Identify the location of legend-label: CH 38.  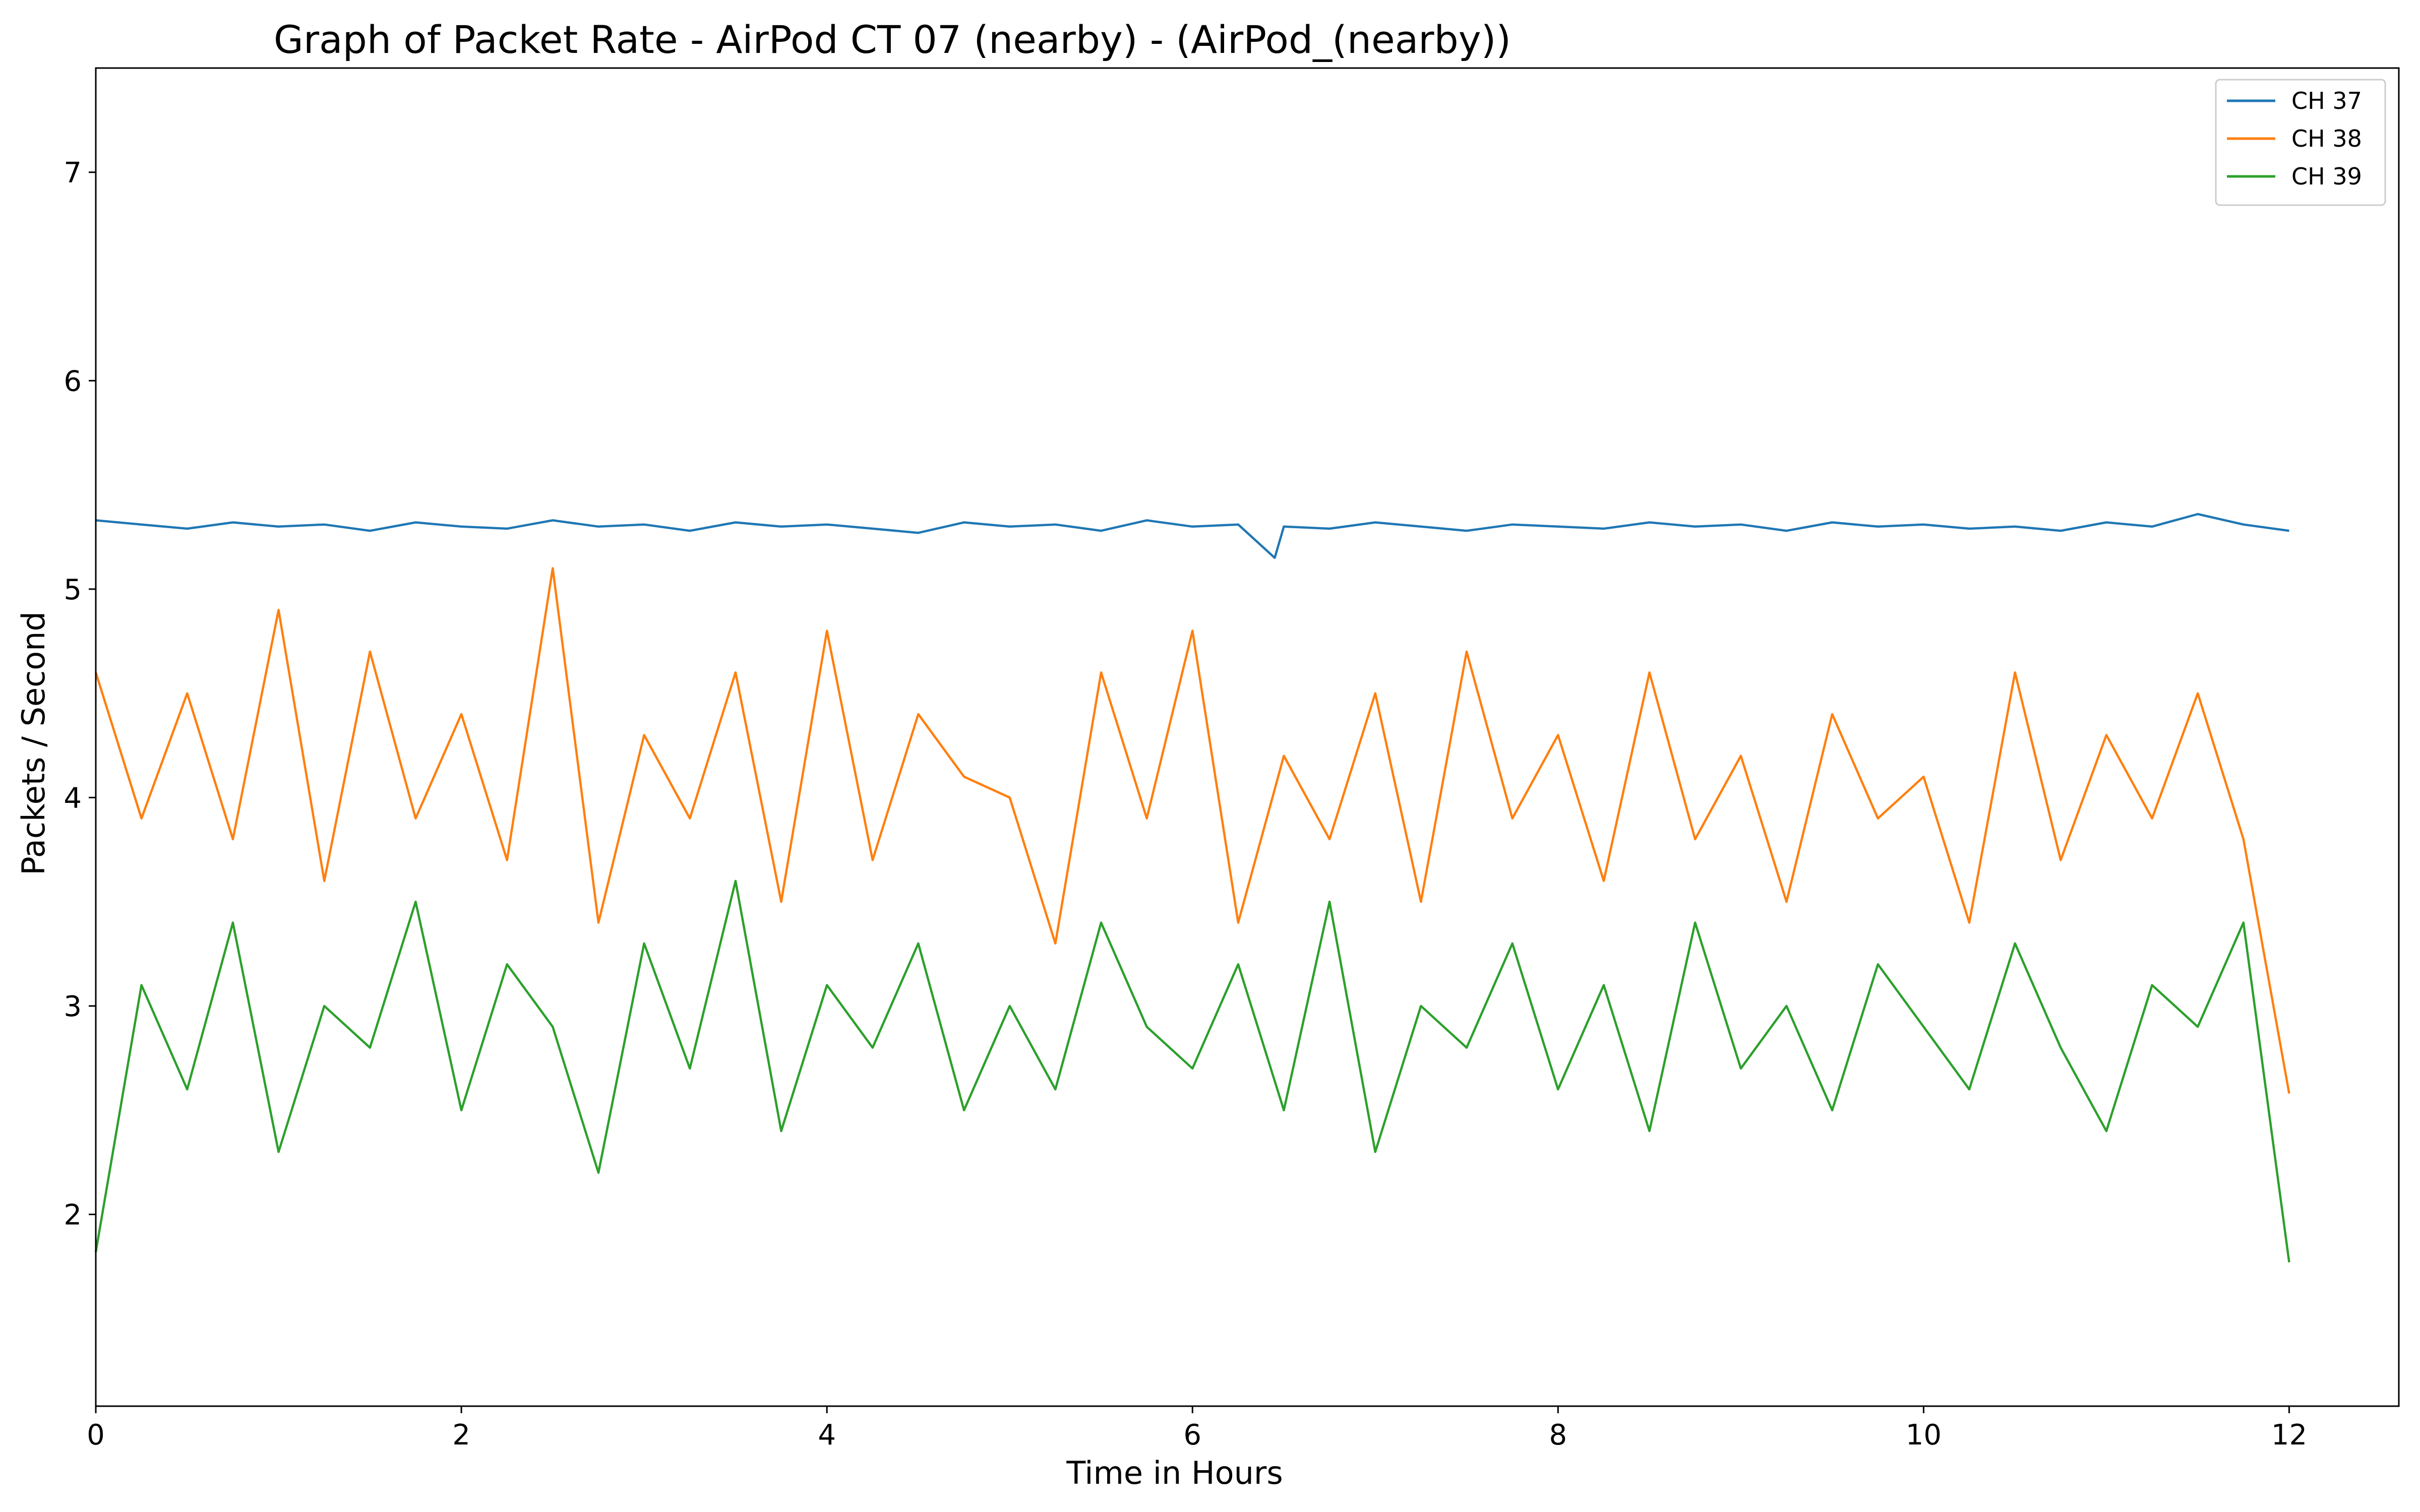
(2326, 138).